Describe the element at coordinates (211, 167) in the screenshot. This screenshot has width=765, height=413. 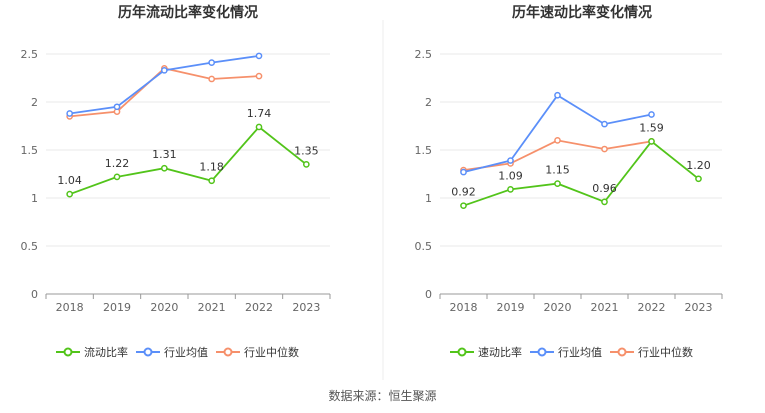
I see `data-label: 1.18` at that location.